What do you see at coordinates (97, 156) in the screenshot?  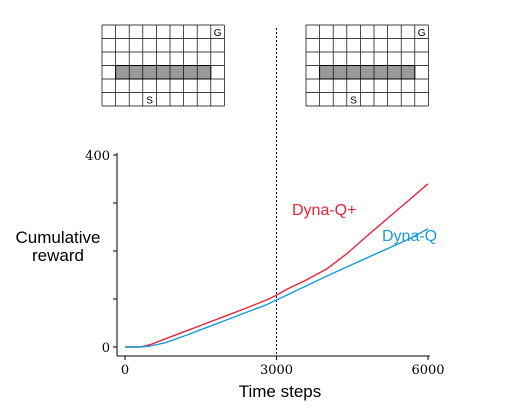 I see `y-tick-label: 400` at bounding box center [97, 156].